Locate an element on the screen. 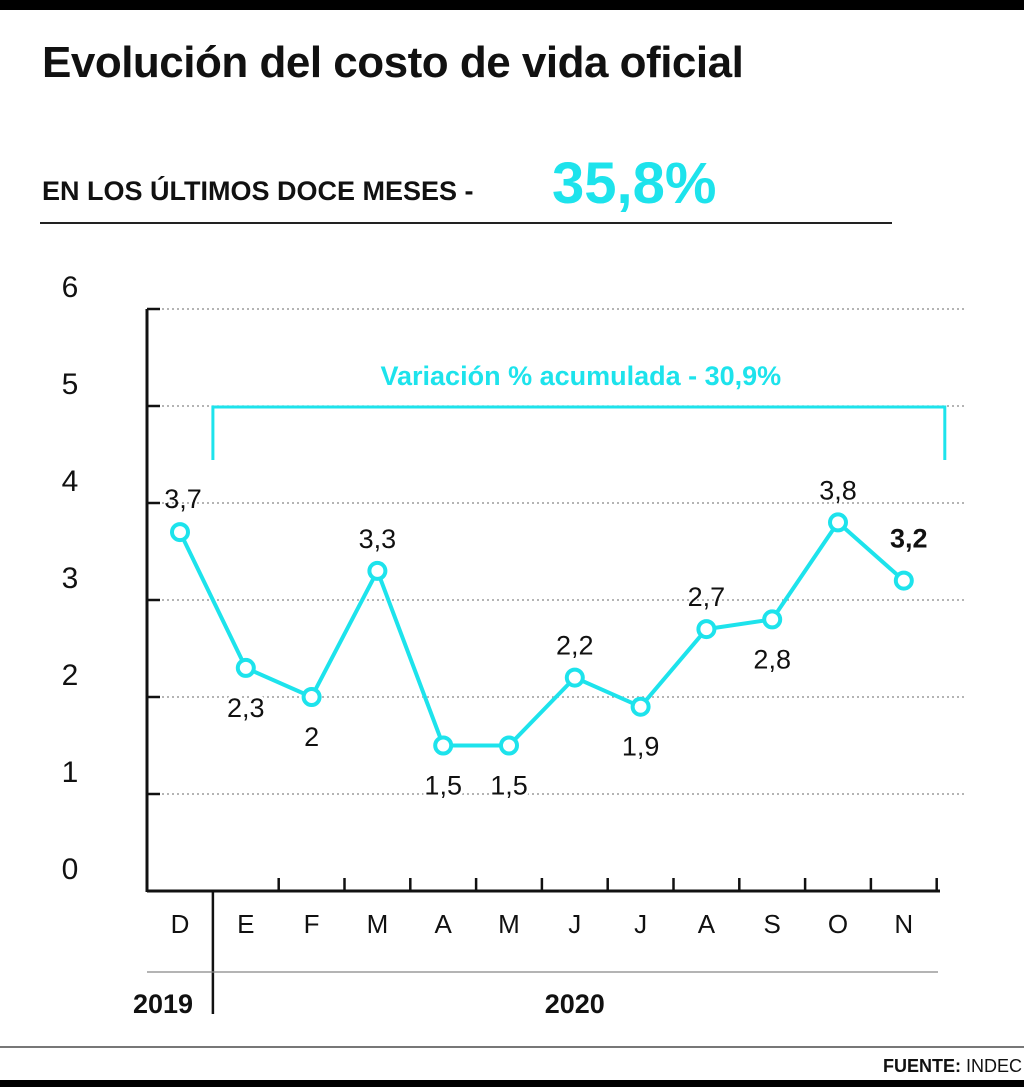 This screenshot has width=1024, height=1087. header-rule is located at coordinates (466, 223).